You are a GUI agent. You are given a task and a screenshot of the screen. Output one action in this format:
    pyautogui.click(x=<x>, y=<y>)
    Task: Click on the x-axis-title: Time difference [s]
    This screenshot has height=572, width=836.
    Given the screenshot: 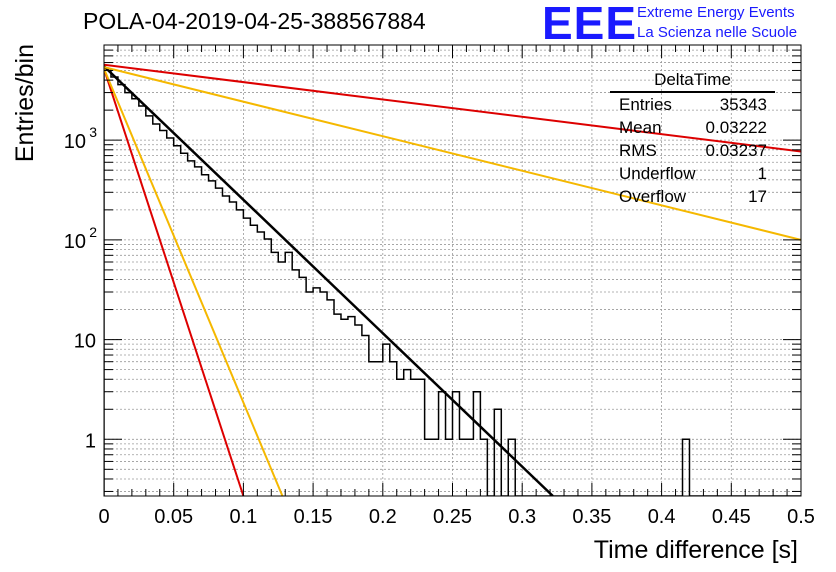 What is the action you would take?
    pyautogui.click(x=696, y=550)
    